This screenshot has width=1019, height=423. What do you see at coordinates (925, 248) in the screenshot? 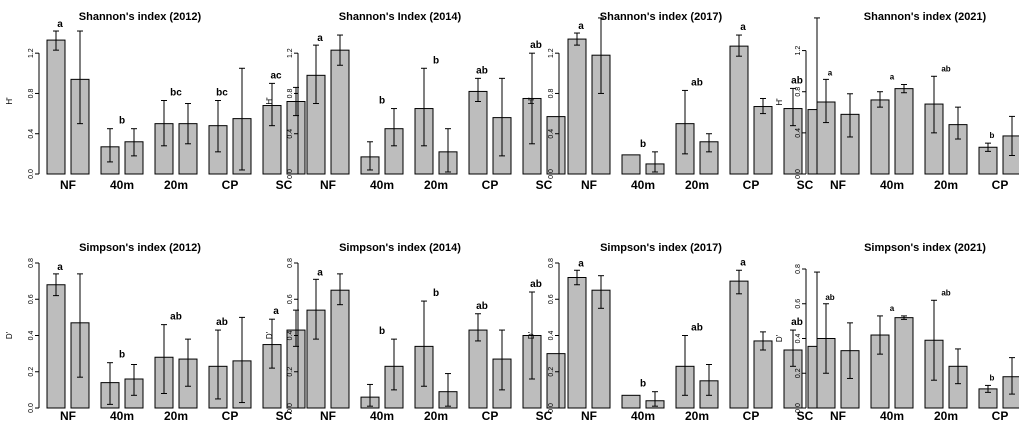
I see `chart-title: Simpson's index (2021)` at bounding box center [925, 248].